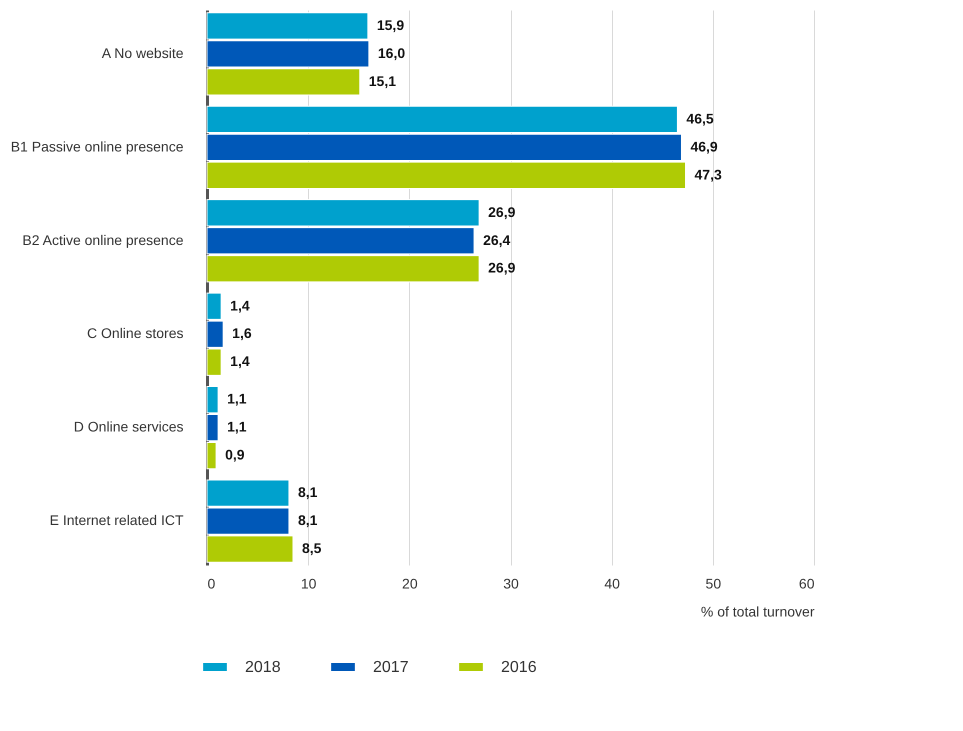 The height and width of the screenshot is (731, 963). What do you see at coordinates (135, 333) in the screenshot?
I see `y-tick-label: C Online stores` at bounding box center [135, 333].